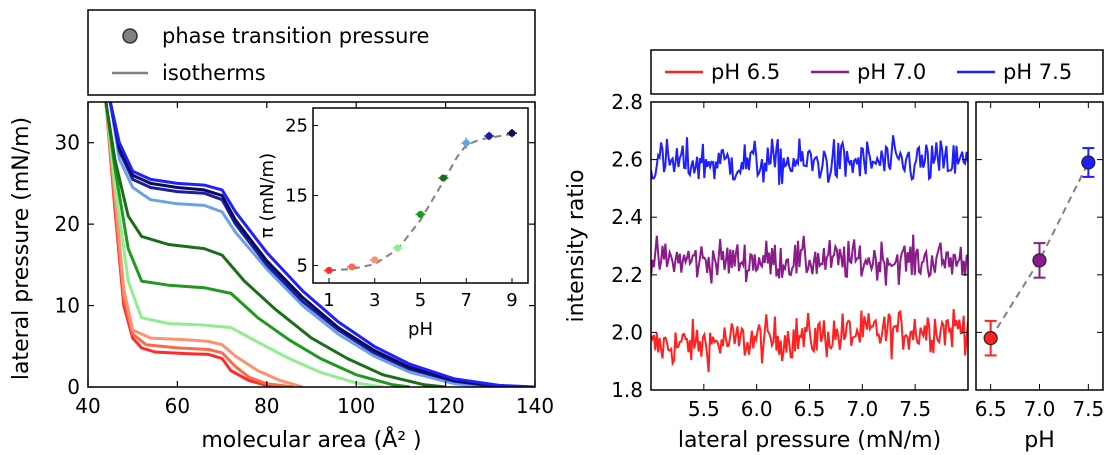 Image resolution: width=1111 pixels, height=455 pixels. Describe the element at coordinates (1039, 250) in the screenshot. I see `ratio-fit-line` at that location.